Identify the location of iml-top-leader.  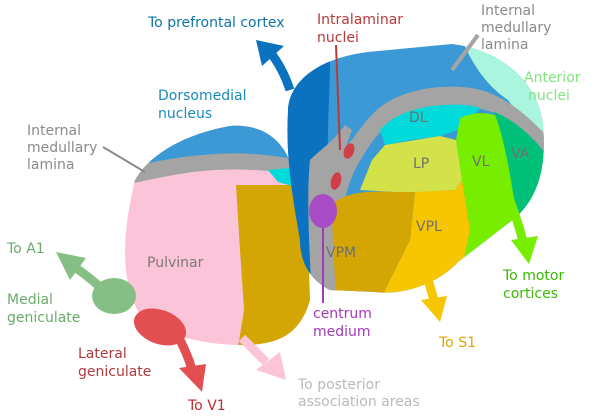
(465, 52).